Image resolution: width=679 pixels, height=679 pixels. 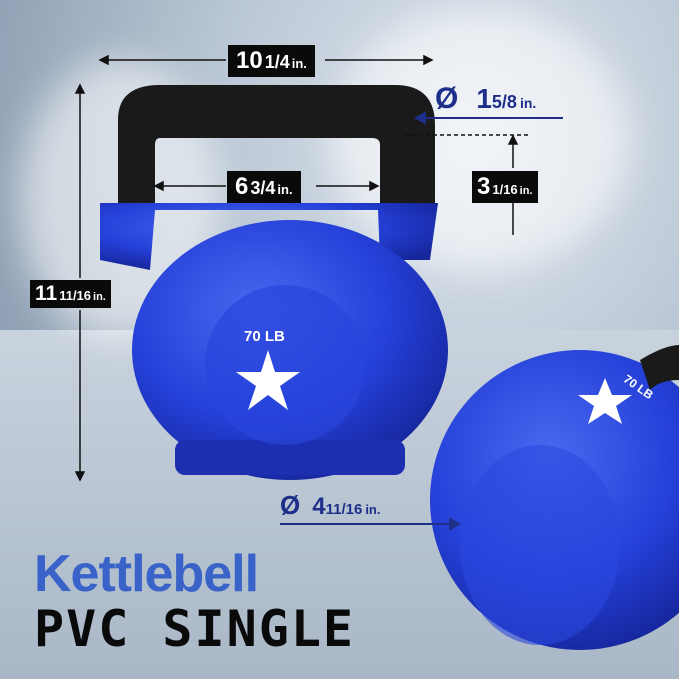 I want to click on handle-width-label: 6 3/4 in., so click(x=264, y=187).